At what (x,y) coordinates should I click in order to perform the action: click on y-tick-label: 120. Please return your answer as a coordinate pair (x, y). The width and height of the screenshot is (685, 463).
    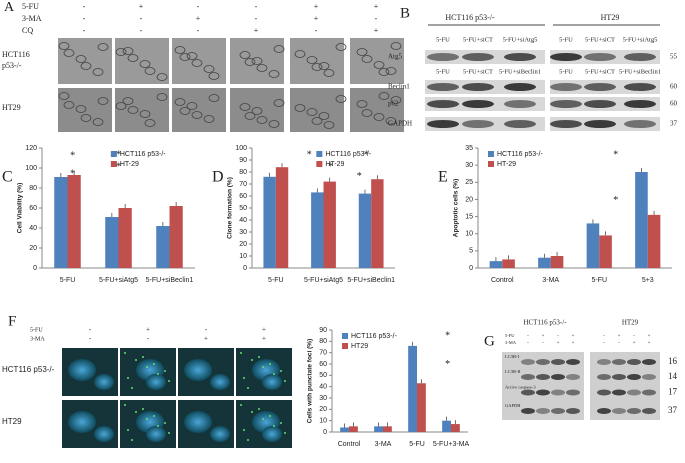
    Looking at the image, I should click on (31, 148).